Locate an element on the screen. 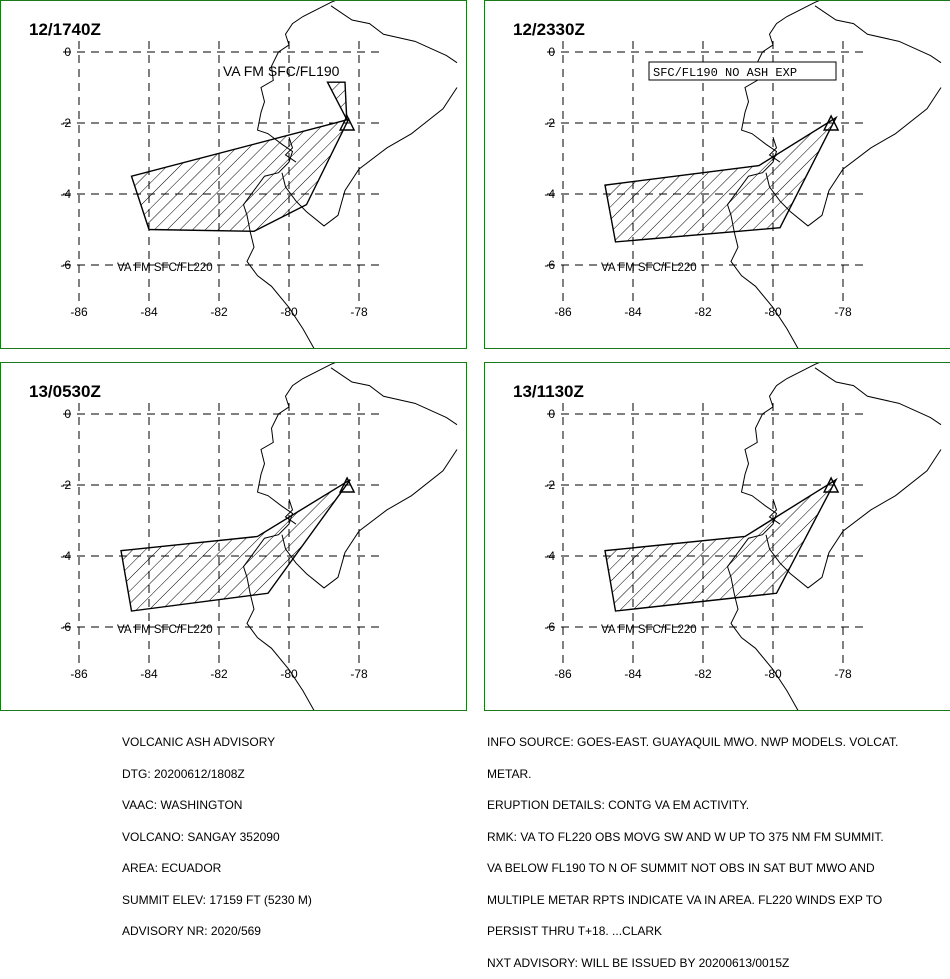  advisory-line: DTG: 20200612/1808Z is located at coordinates (183, 773).